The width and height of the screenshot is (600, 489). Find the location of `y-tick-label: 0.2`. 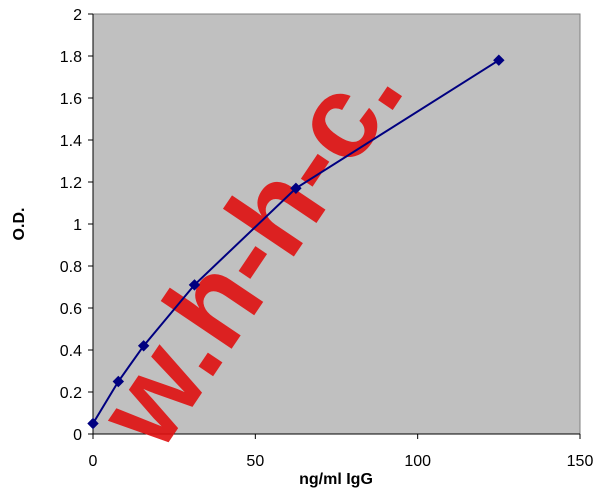

y-tick-label: 0.2 is located at coordinates (71, 393).